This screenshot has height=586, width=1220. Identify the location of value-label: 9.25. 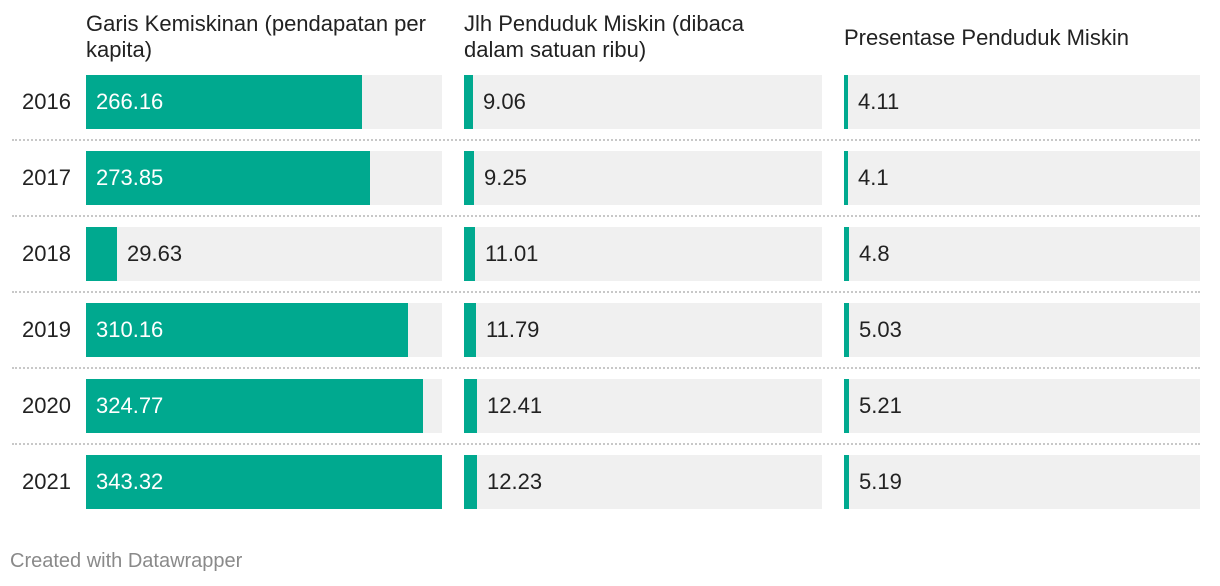
(505, 177).